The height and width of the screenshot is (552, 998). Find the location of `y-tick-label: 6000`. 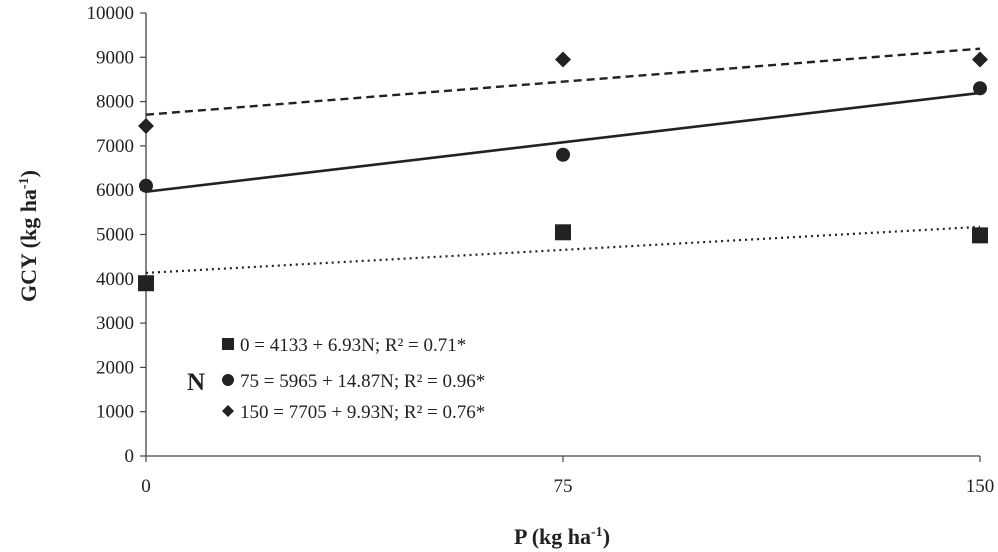

y-tick-label: 6000 is located at coordinates (115, 190).